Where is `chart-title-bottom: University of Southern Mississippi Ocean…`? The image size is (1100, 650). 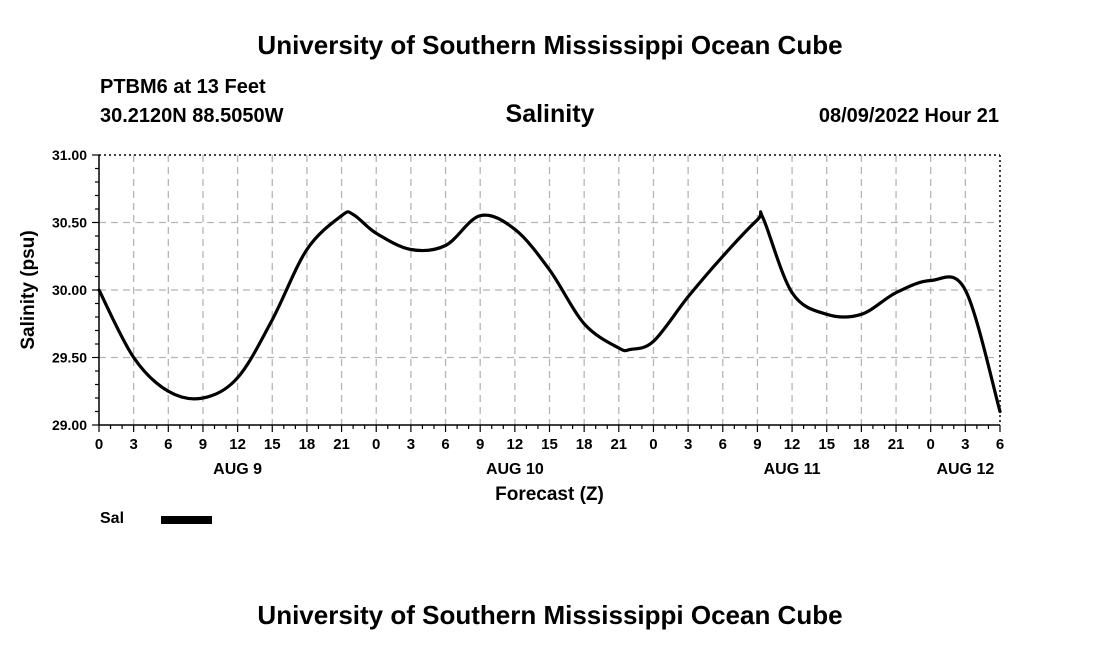
chart-title-bottom: University of Southern Mississippi Ocean… is located at coordinates (550, 615).